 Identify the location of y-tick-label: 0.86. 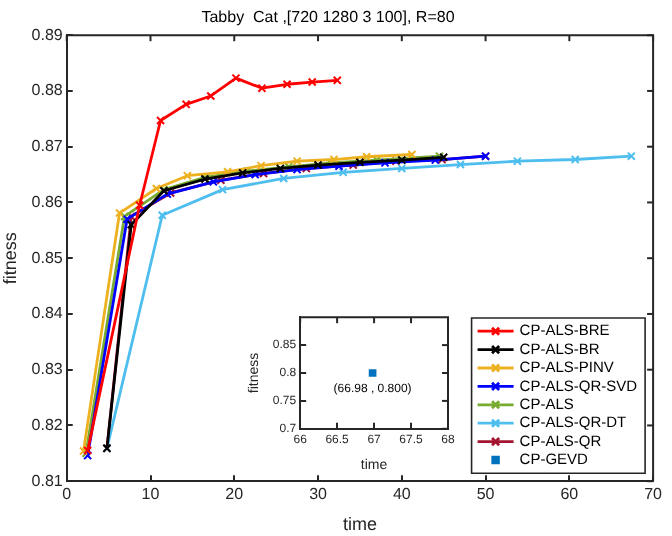
(47, 201).